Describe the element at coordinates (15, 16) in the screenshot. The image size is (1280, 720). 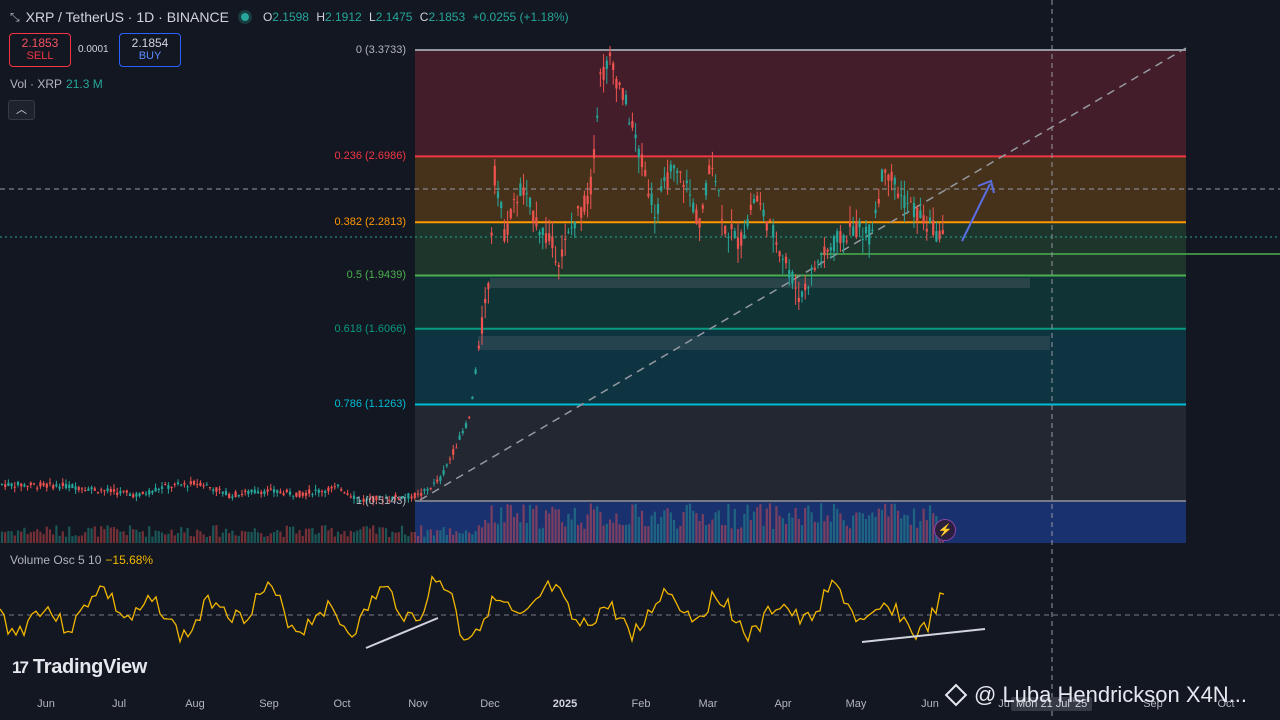
I see `collapse-arrows-icon: ⤡` at that location.